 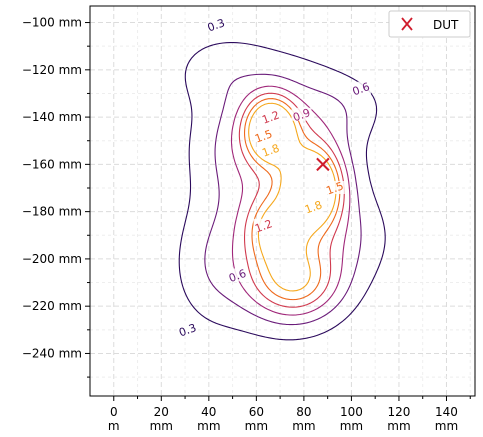 I want to click on y-tick-label: −200 mm, so click(x=52, y=259).